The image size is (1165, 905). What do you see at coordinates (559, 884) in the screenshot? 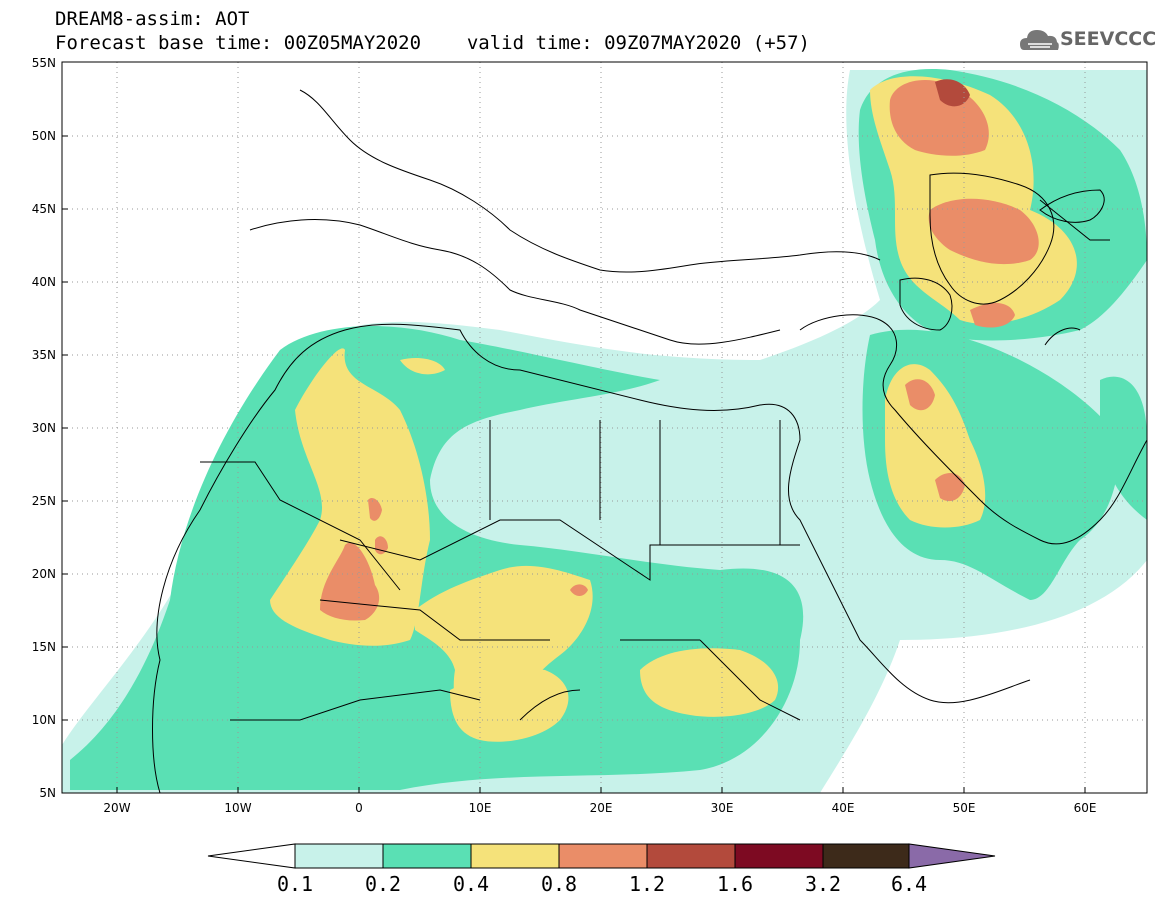
I see `colorbar-label: 0.8` at bounding box center [559, 884].